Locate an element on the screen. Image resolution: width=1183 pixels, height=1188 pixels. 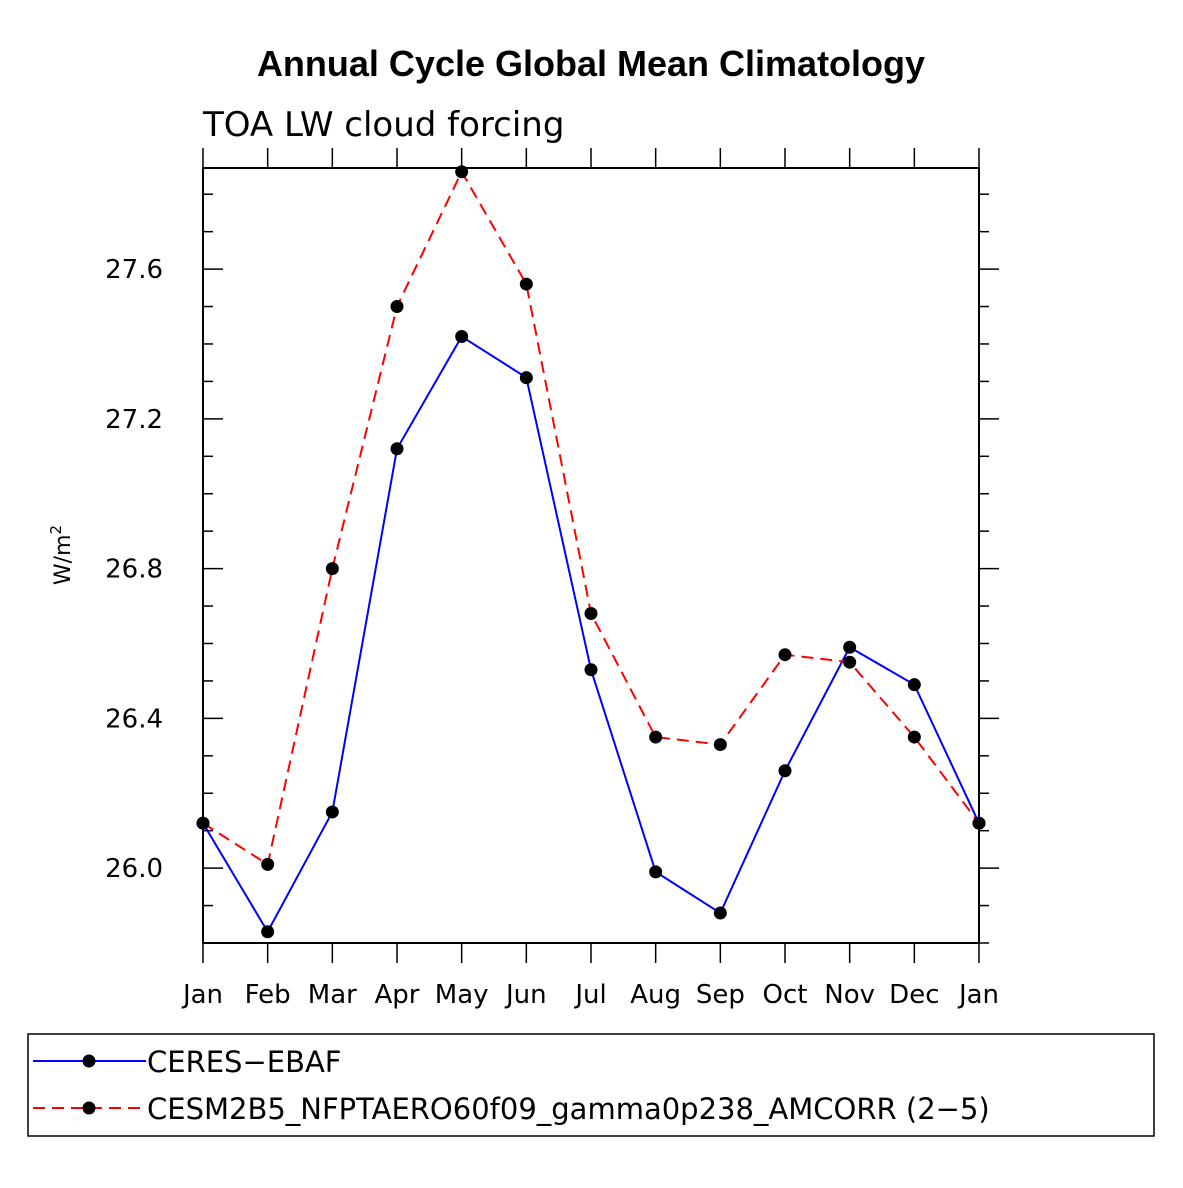
y-tick-label: 27.6 is located at coordinates (134, 270).